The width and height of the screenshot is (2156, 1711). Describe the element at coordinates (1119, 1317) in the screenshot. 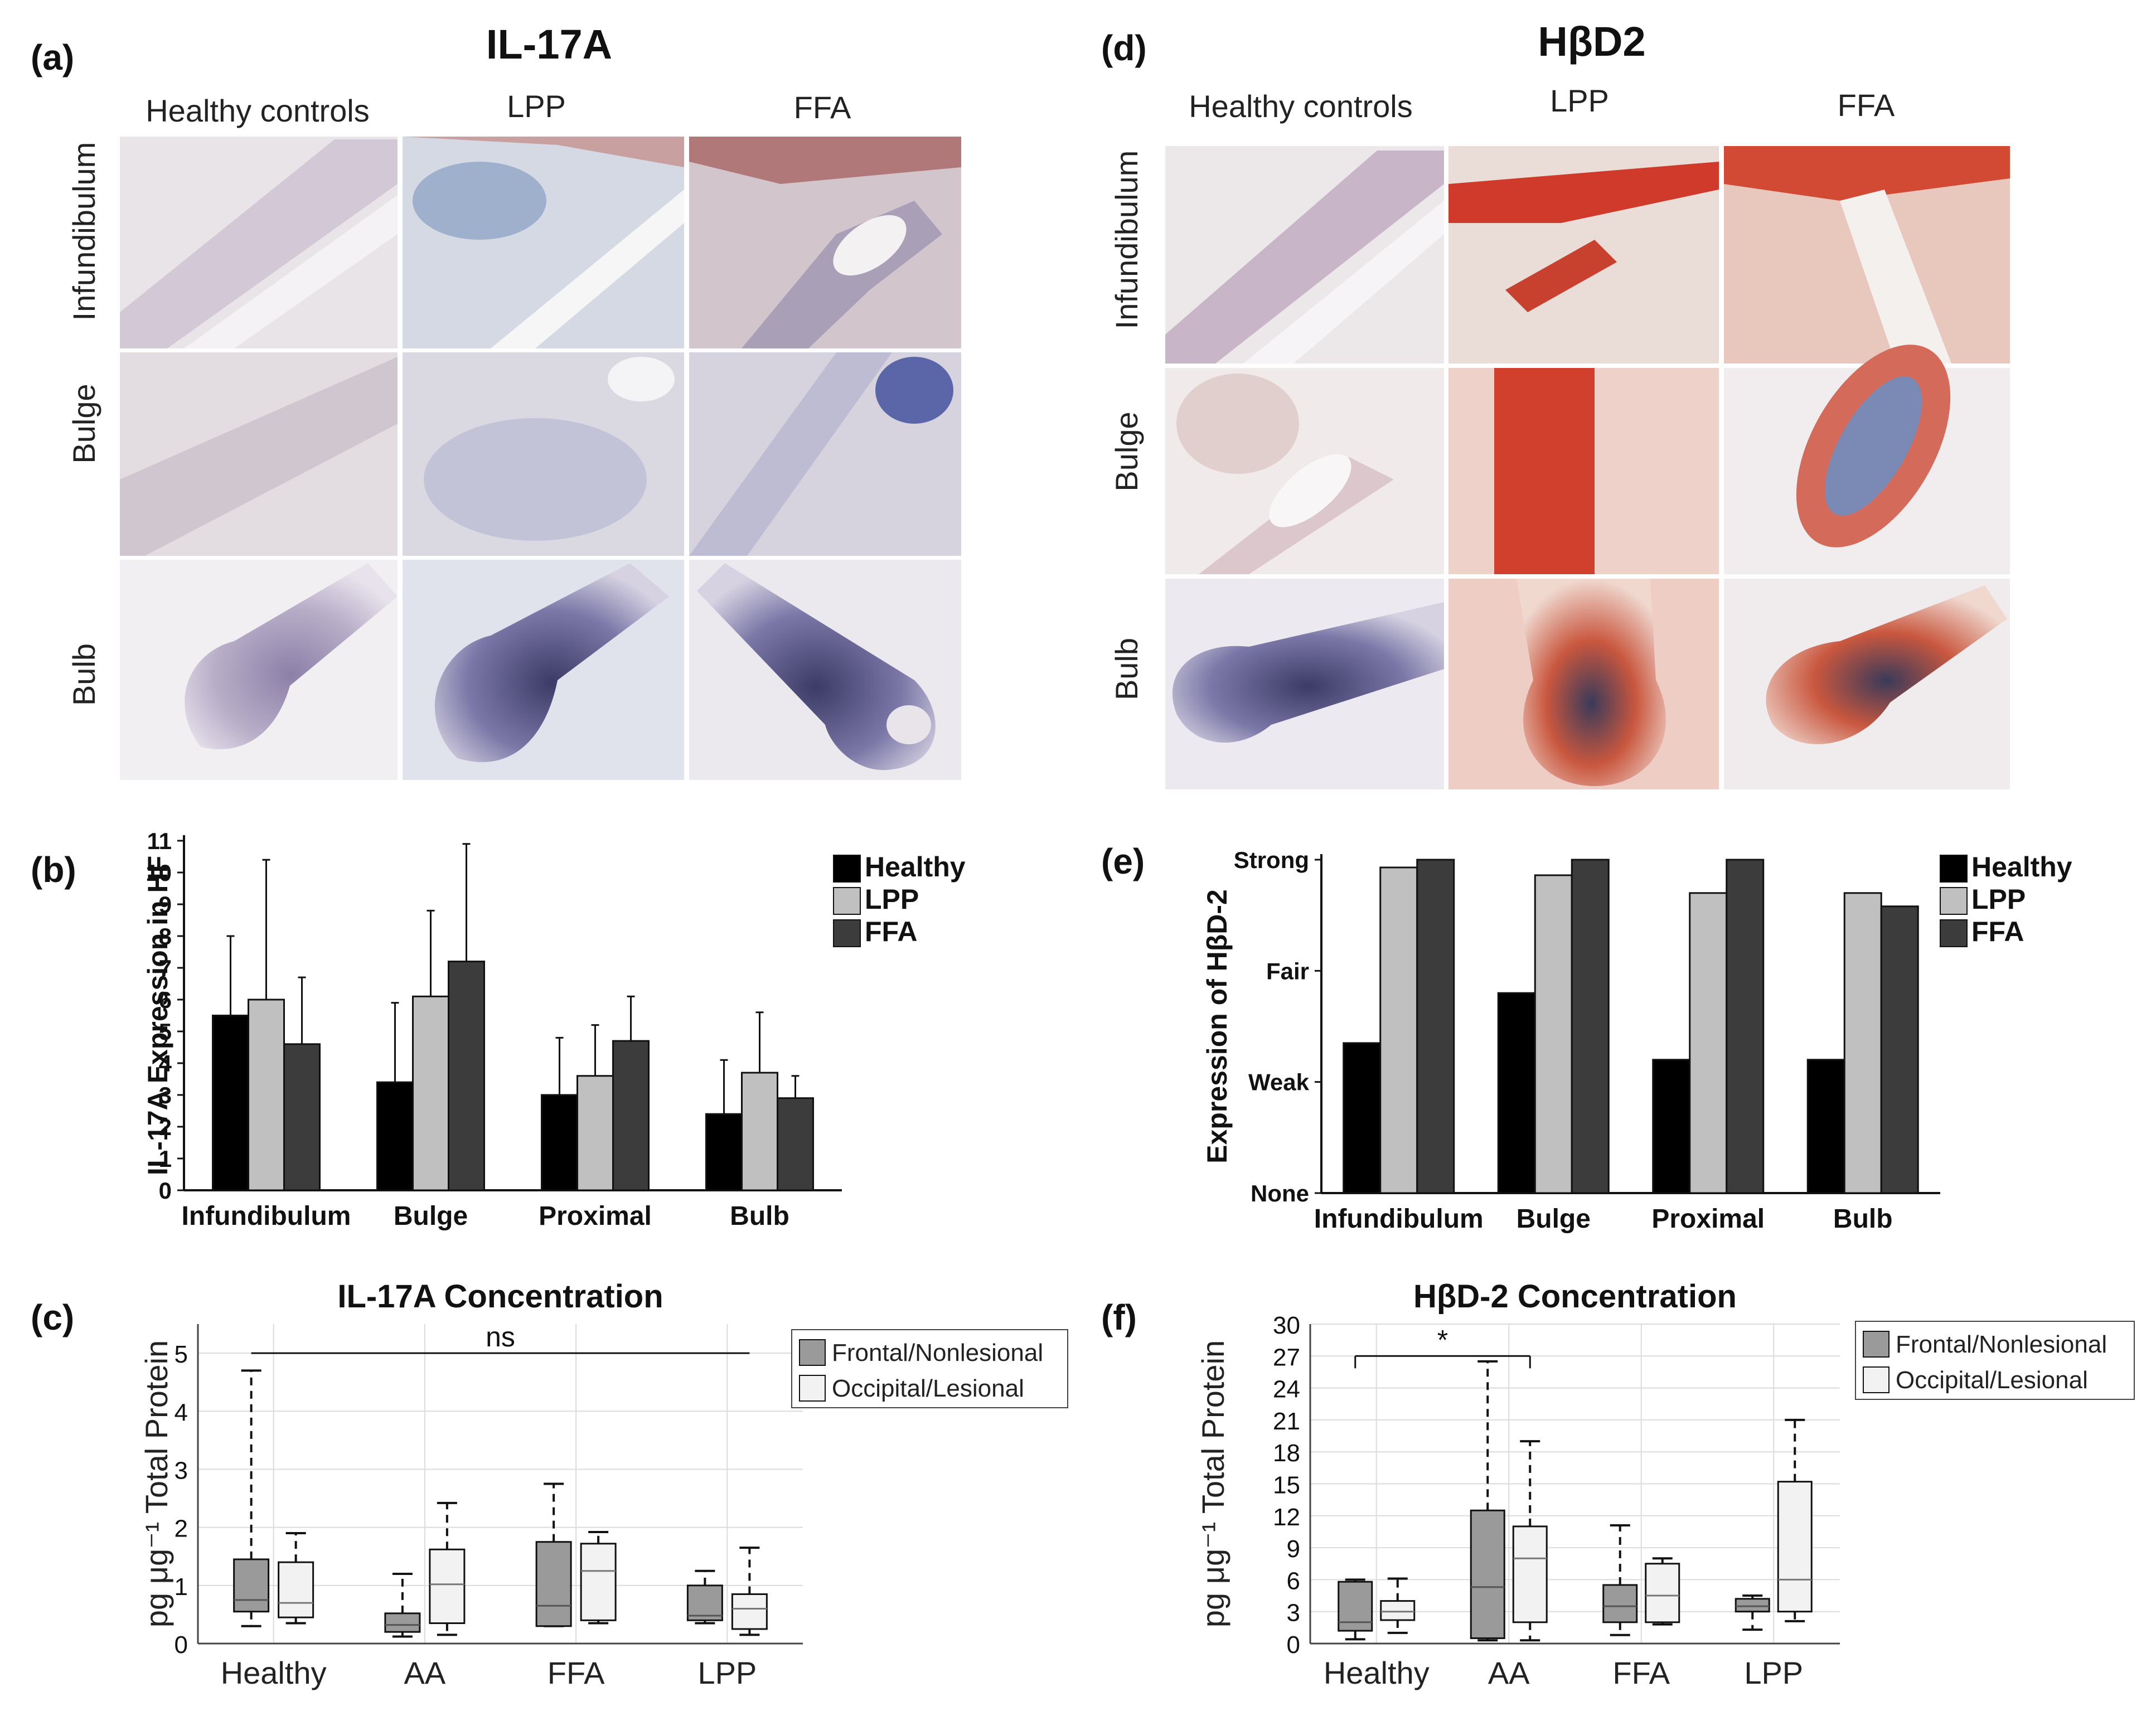

I see `panel-f-letter: (f)` at that location.